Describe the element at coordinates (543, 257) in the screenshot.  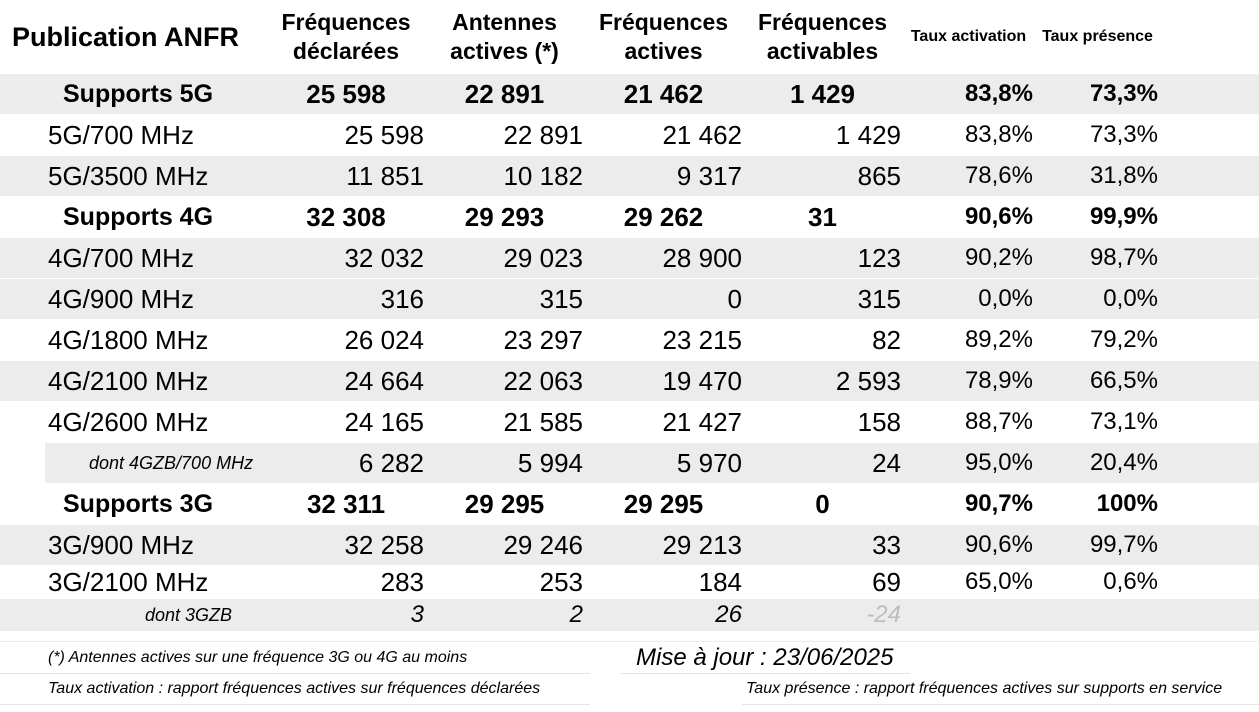
I see `cell-antennes-actives: 29 023` at that location.